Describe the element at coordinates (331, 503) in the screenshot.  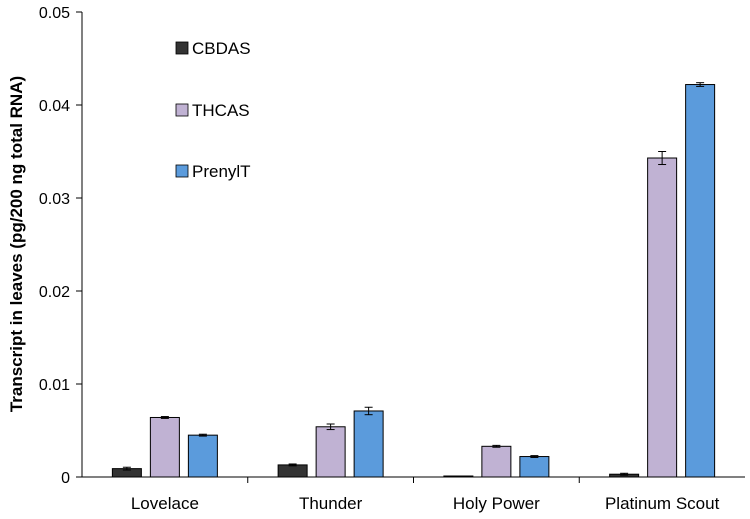
I see `x-tick-label: Thunder` at that location.